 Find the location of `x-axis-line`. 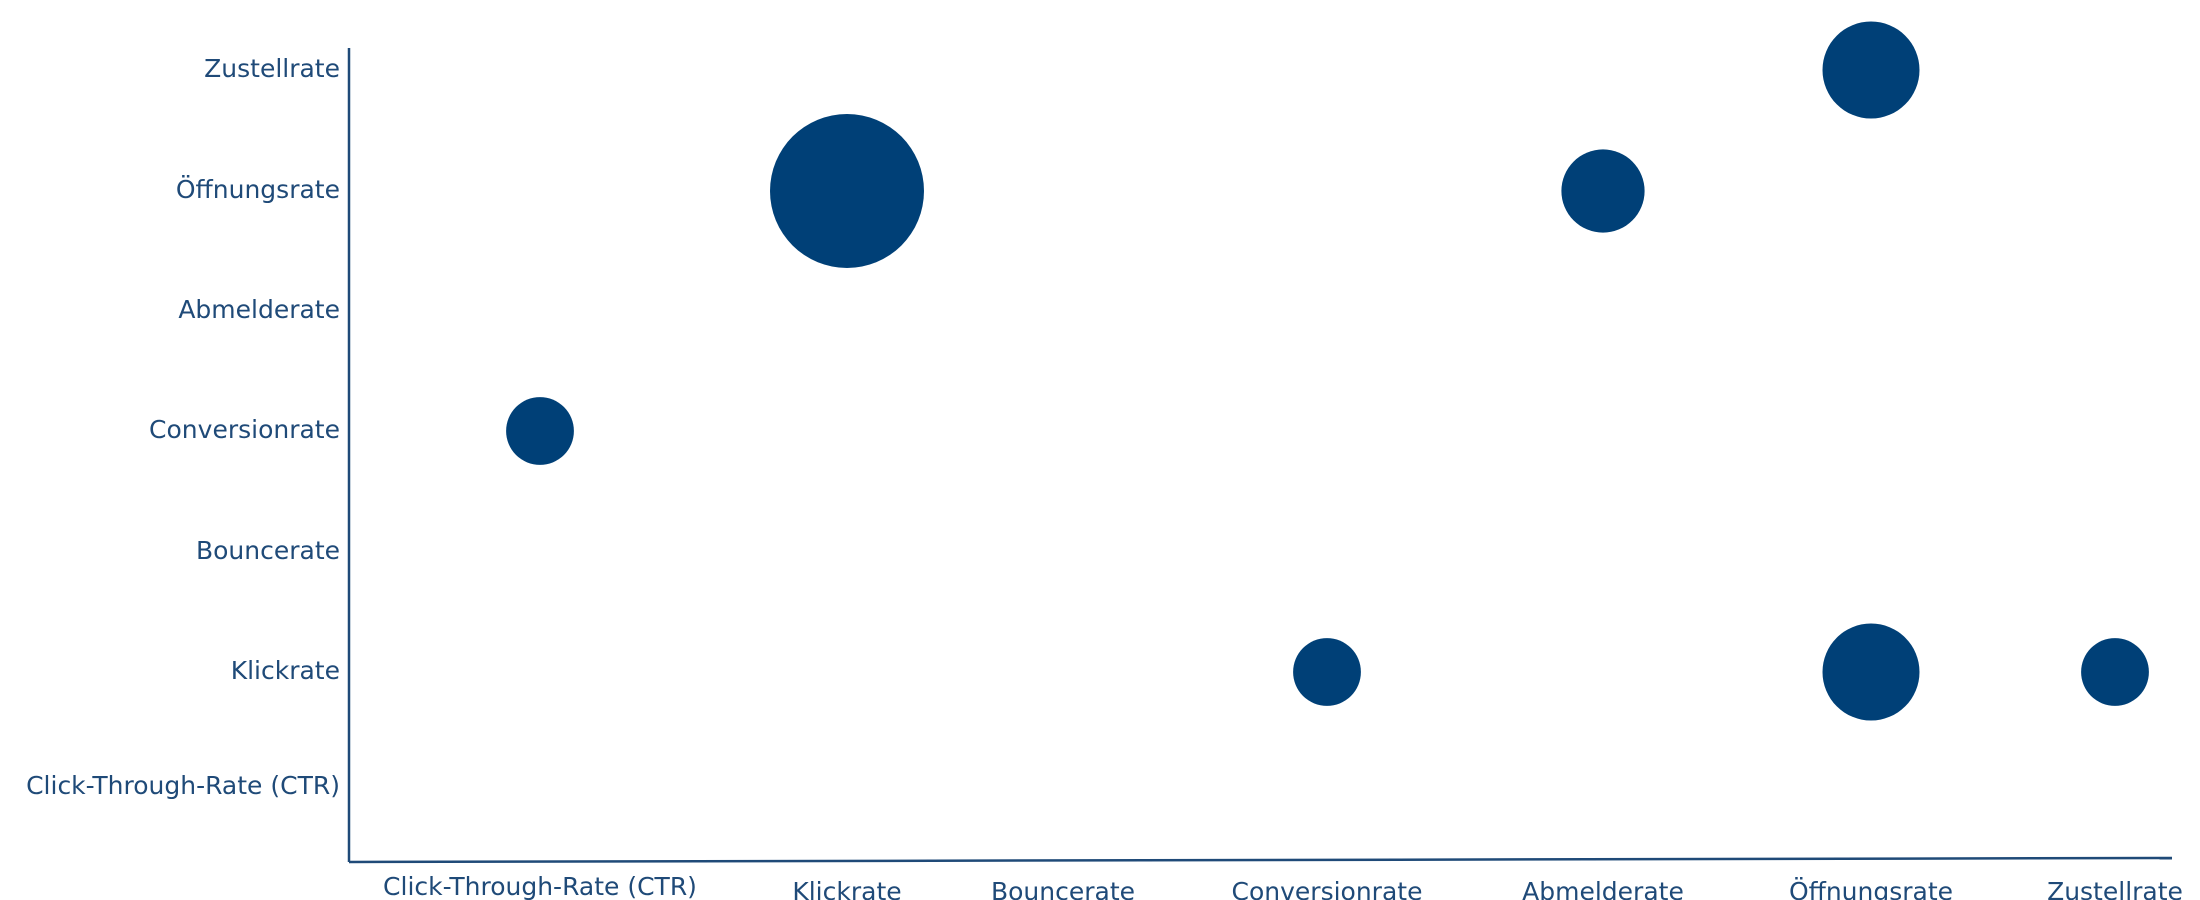

x-axis-line is located at coordinates (1260, 860).